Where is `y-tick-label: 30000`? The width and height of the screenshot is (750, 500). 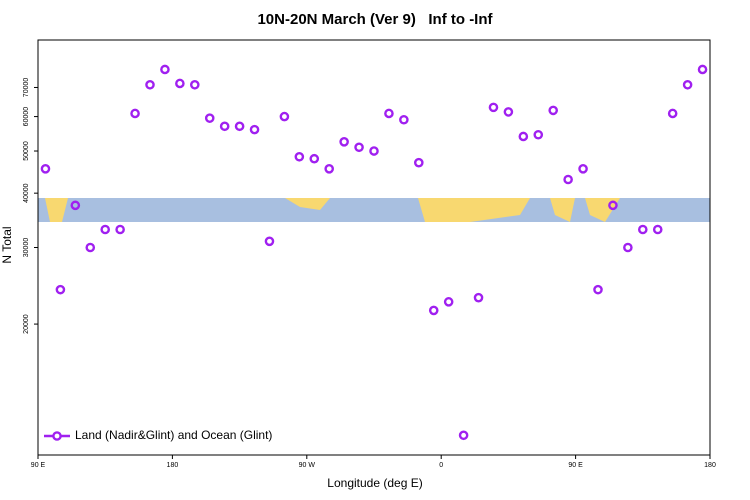 y-tick-label: 30000 is located at coordinates (26, 248).